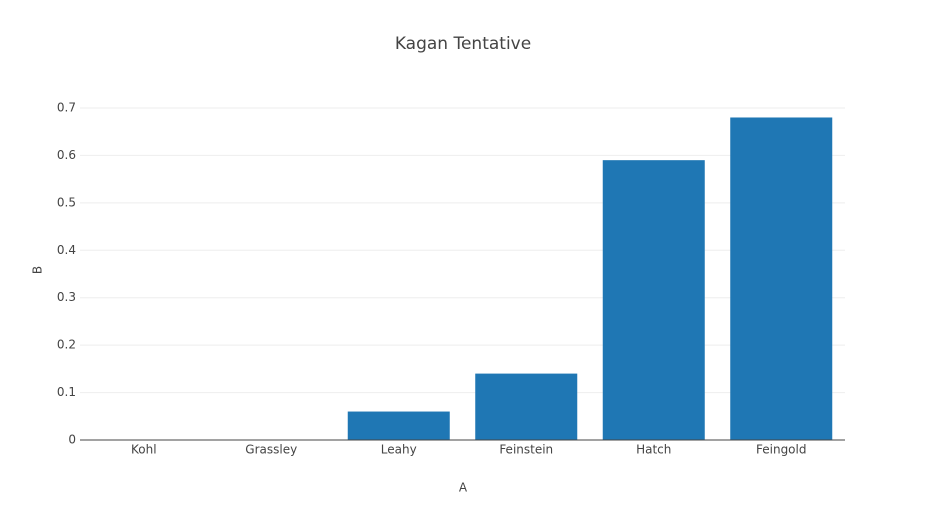  What do you see at coordinates (66, 108) in the screenshot?
I see `y-tick-label: 0.7` at bounding box center [66, 108].